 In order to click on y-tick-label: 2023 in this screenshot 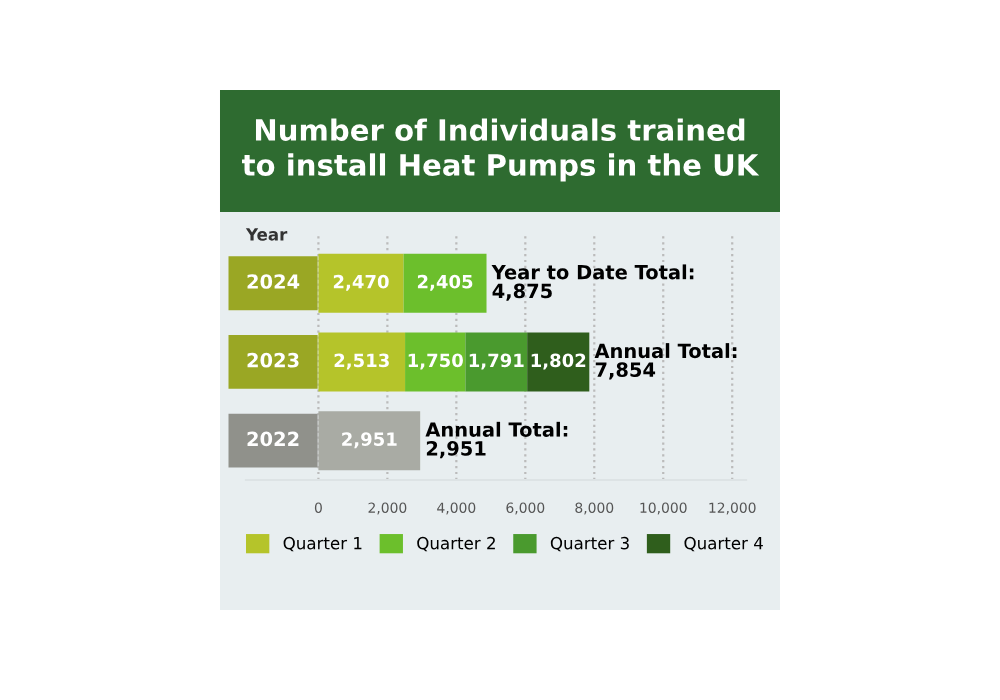, I will do `click(273, 360)`.